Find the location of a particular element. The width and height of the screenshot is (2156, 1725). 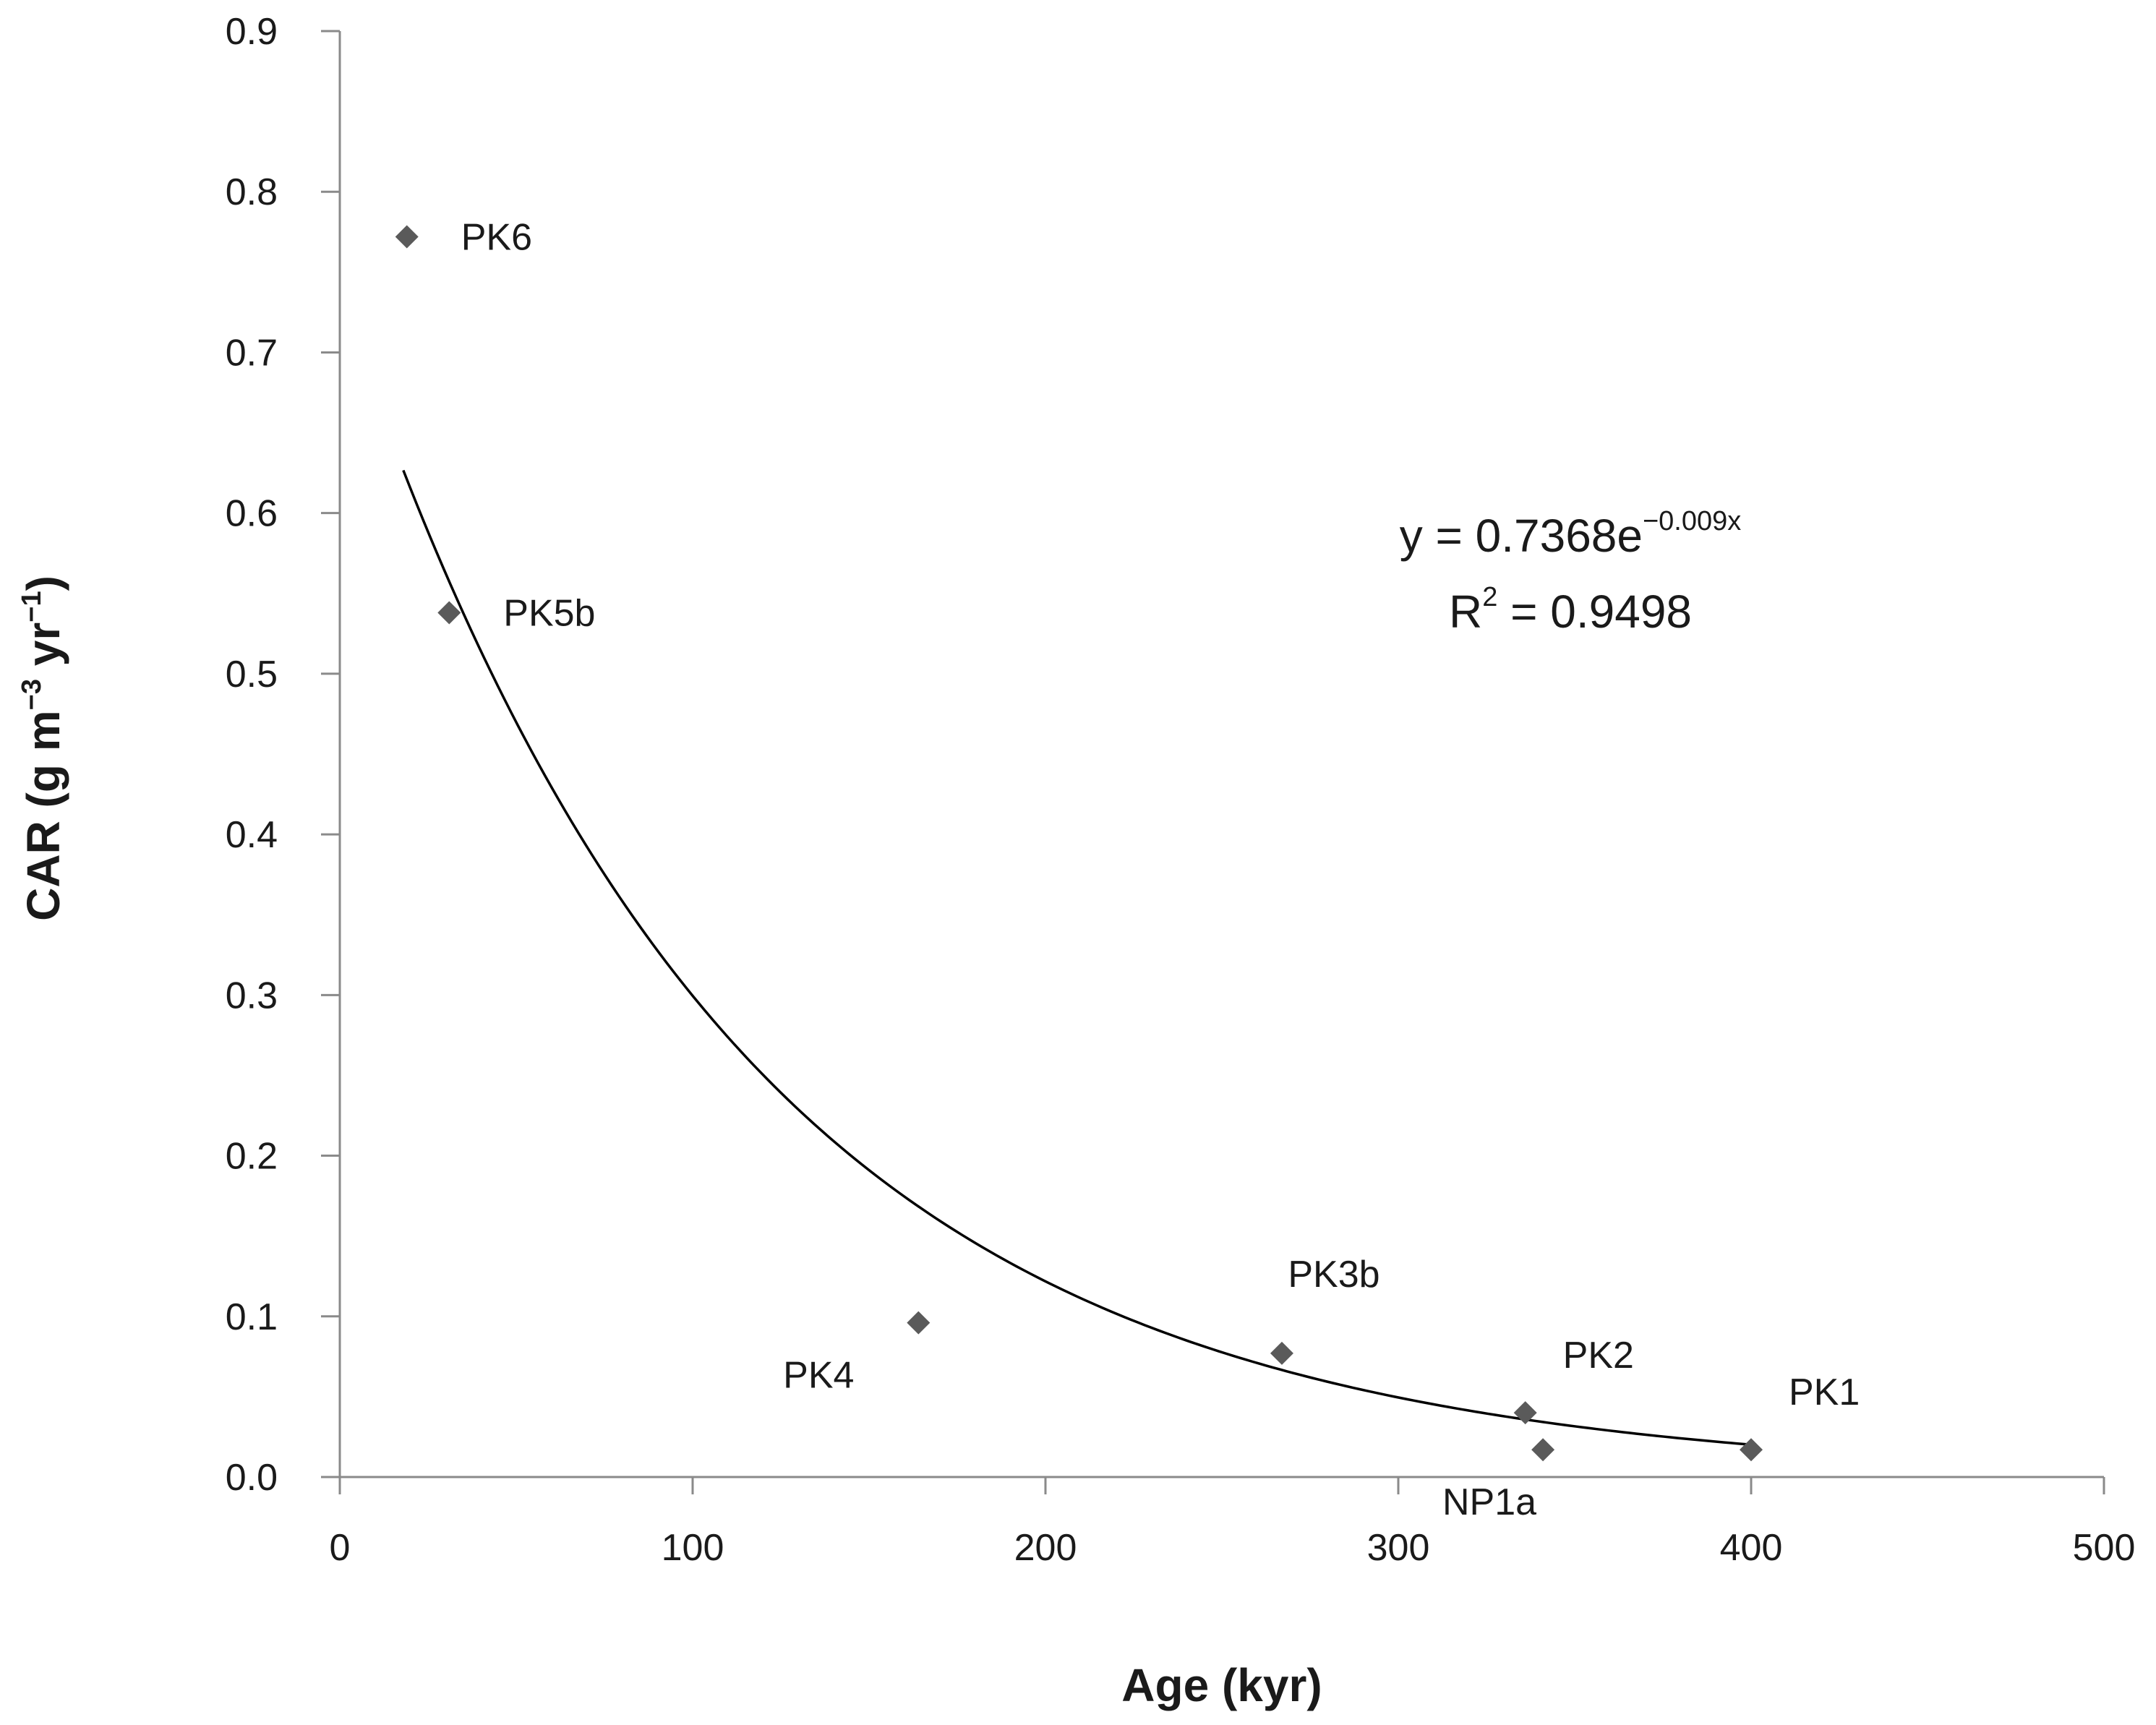

y-axis-title-sup1: −3 is located at coordinates (32, 694).